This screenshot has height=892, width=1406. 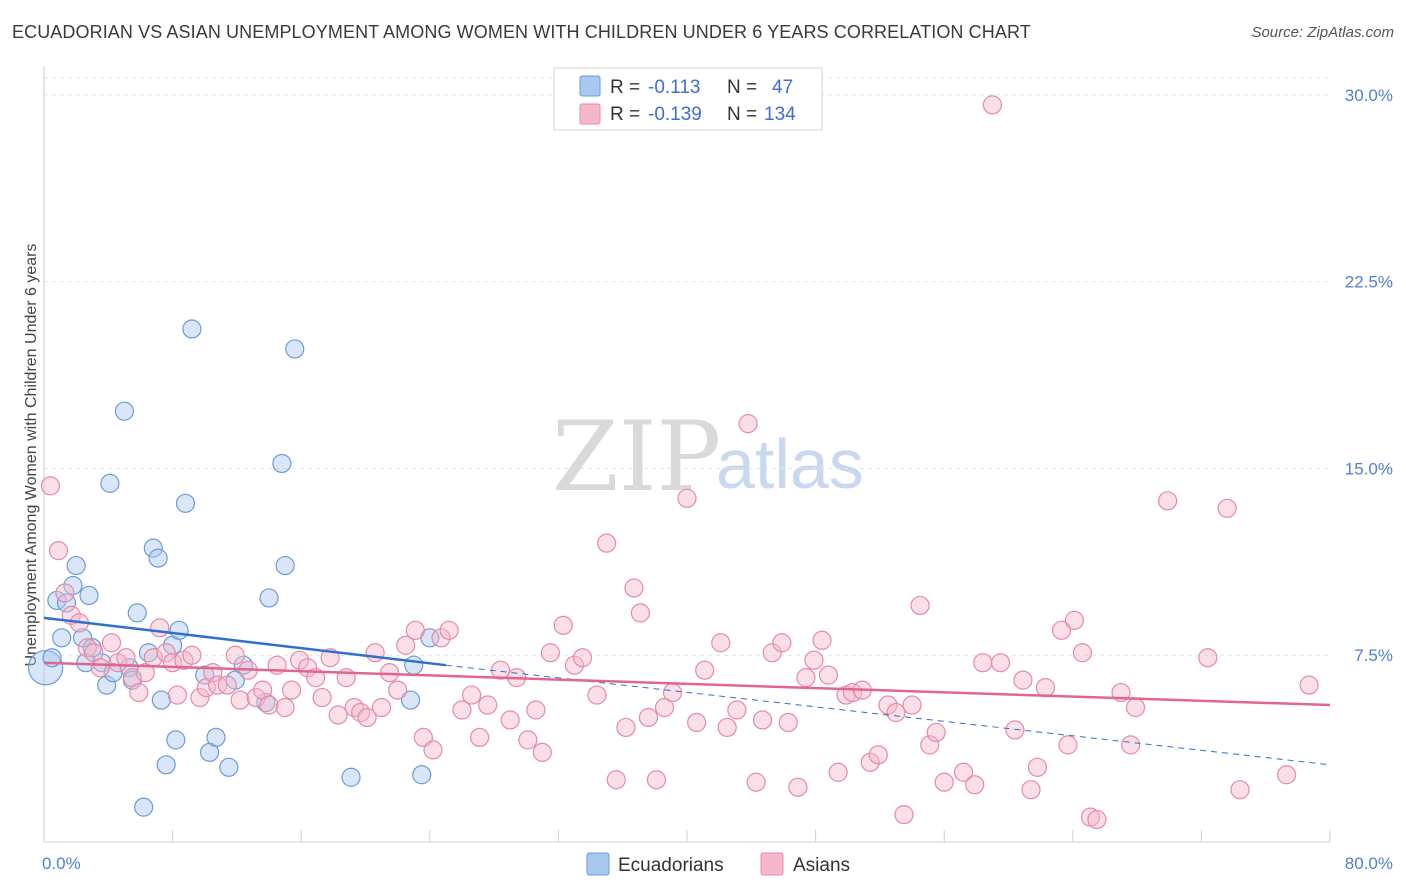 What do you see at coordinates (708, 457) in the screenshot?
I see `watermark: ZIP atlas` at bounding box center [708, 457].